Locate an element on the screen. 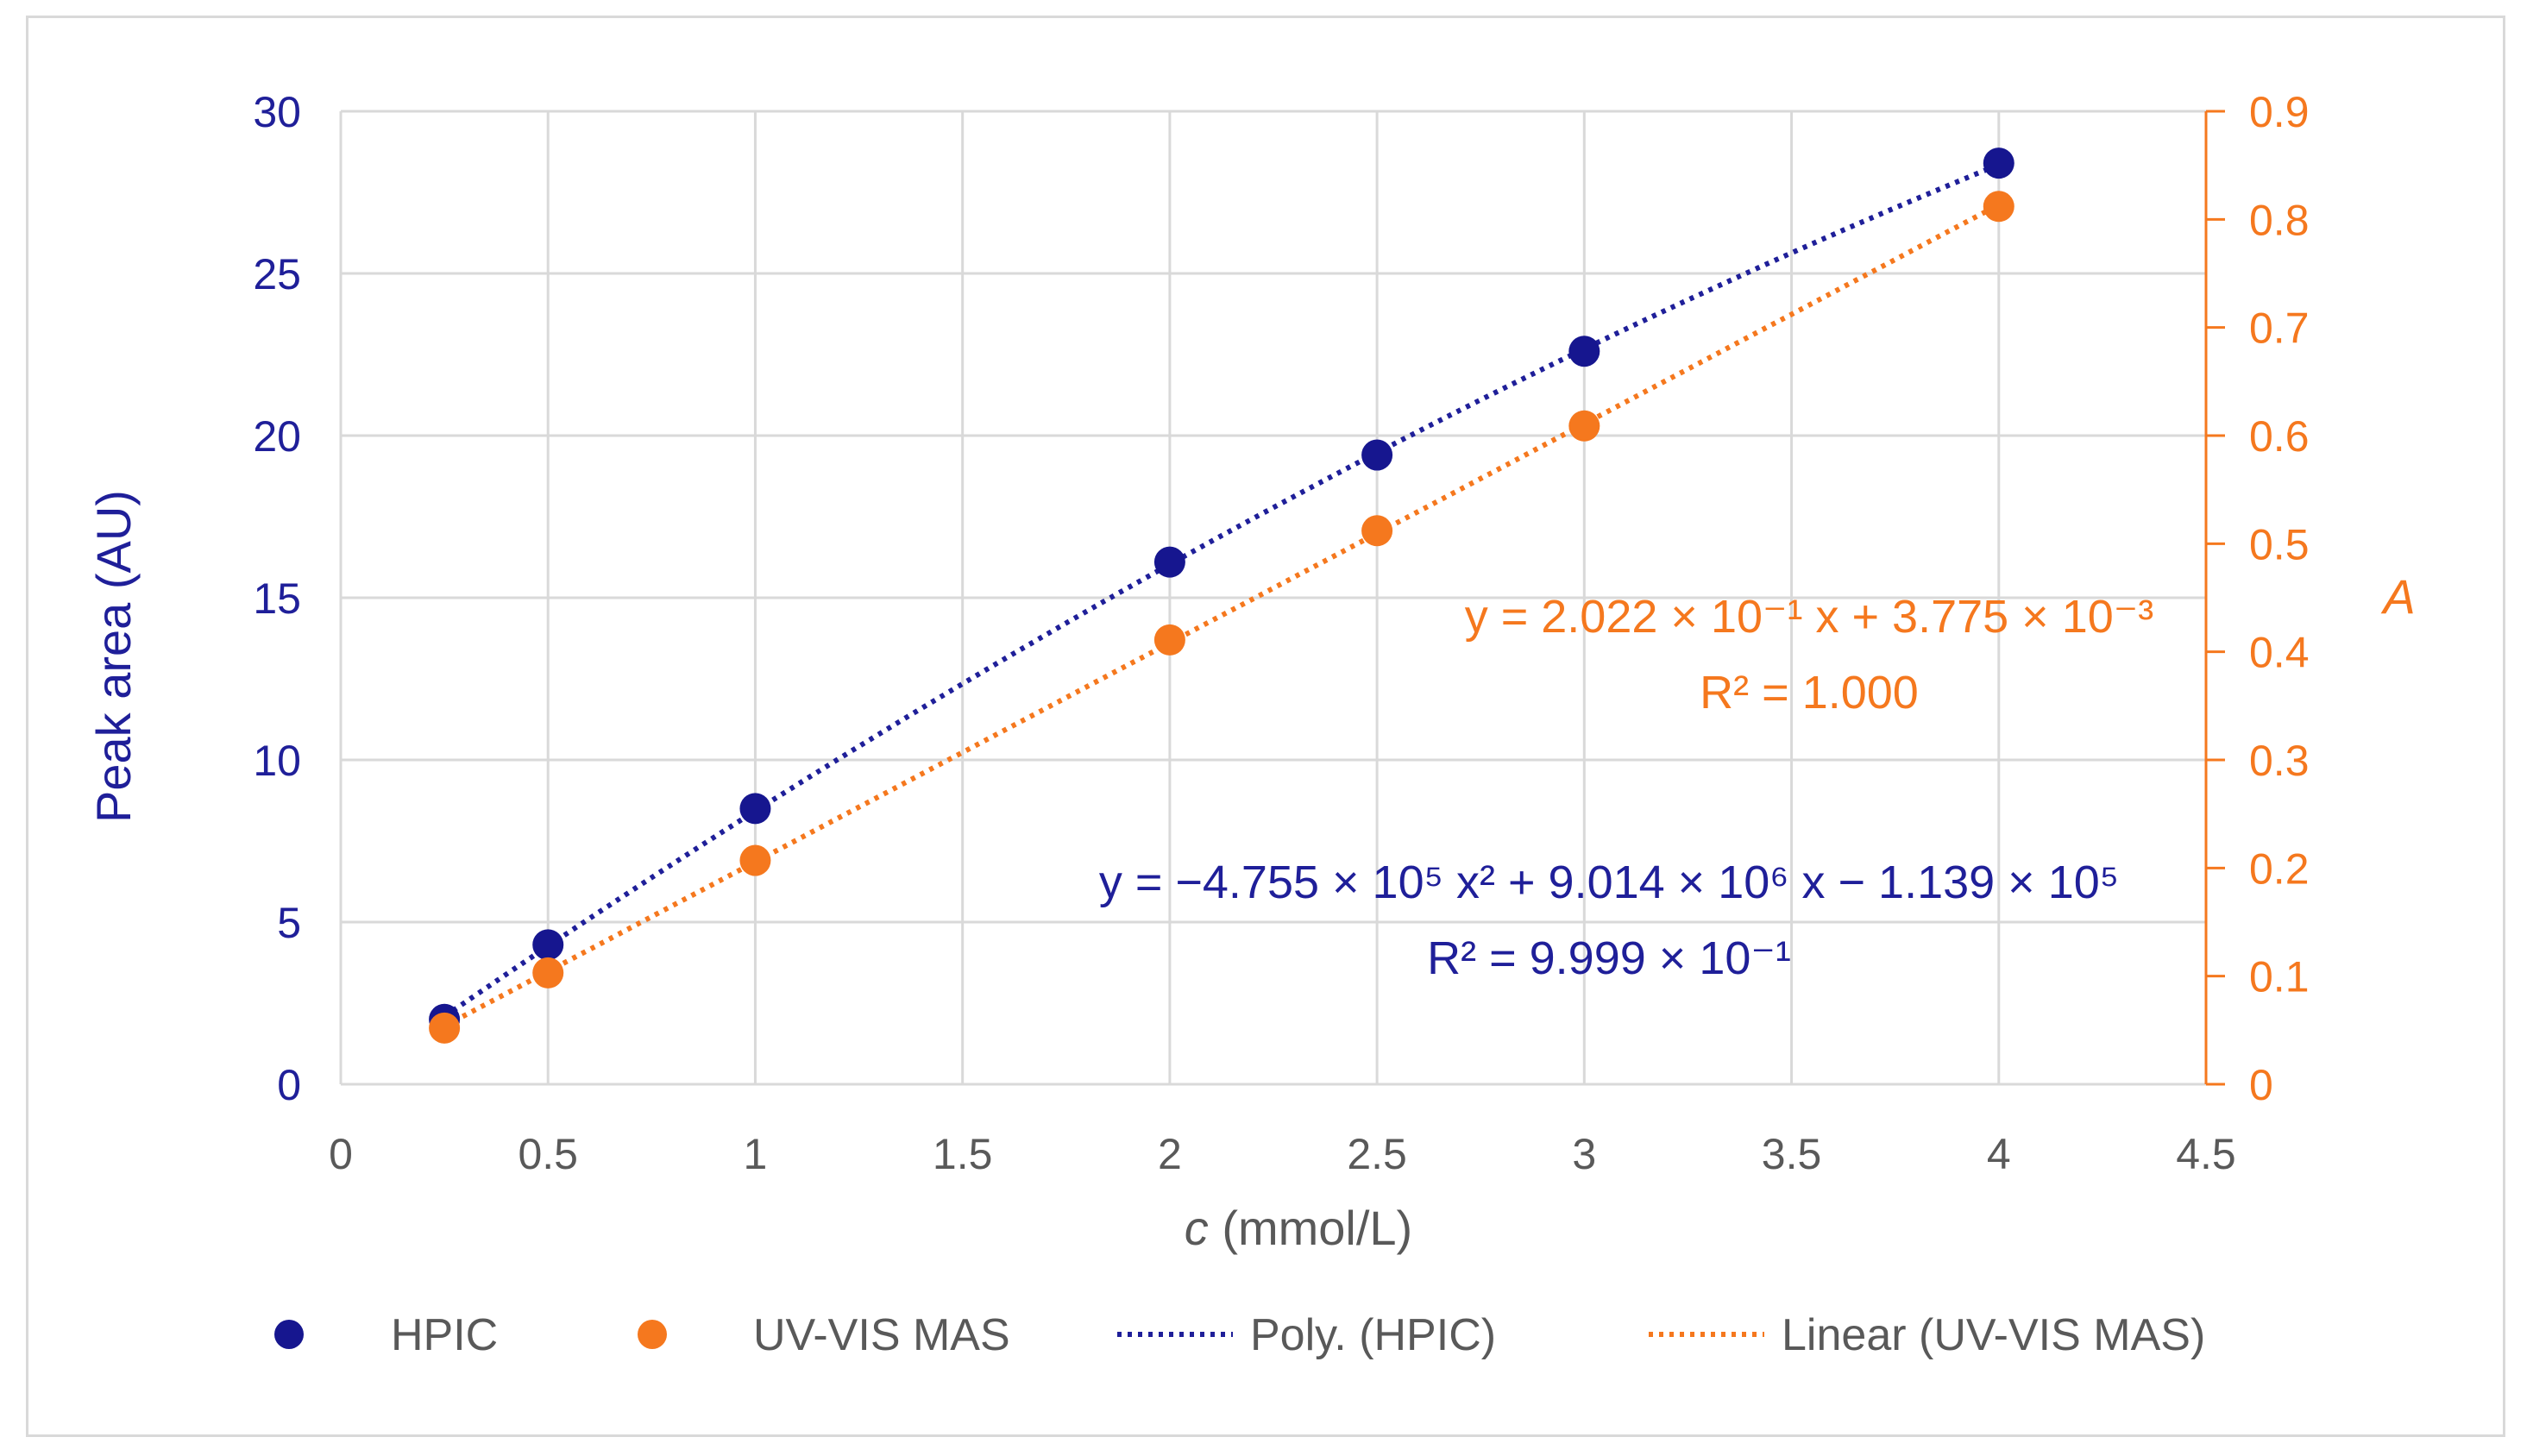 Image resolution: width=2533 pixels, height=1456 pixels. legend-label-uvvis: UV-VIS MAS is located at coordinates (881, 1335).